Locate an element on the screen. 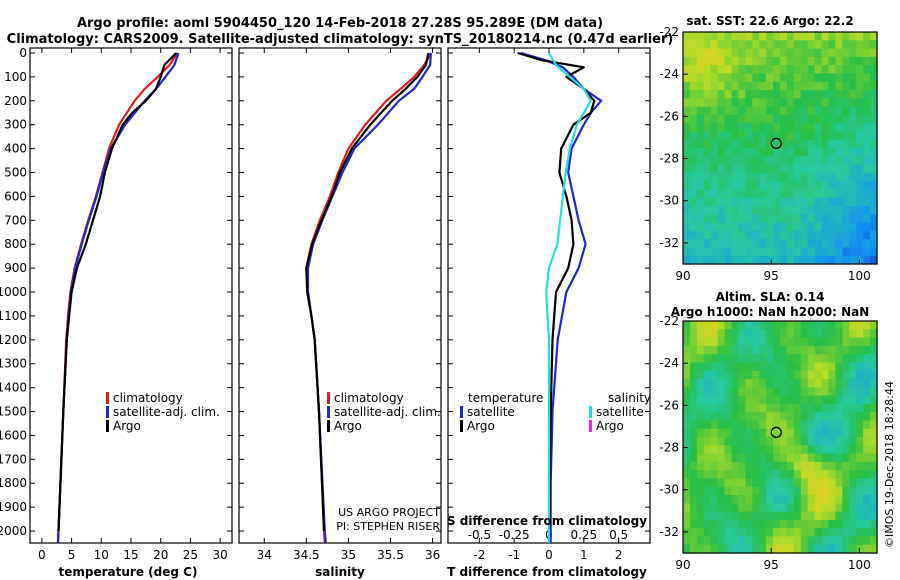 The width and height of the screenshot is (900, 580). x-tick-label: 35 is located at coordinates (348, 555).